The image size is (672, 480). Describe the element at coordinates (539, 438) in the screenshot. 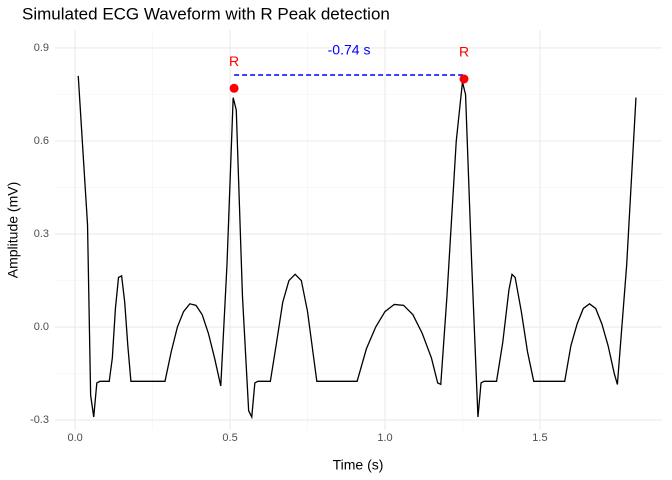

I see `x-tick-label: 1.5` at that location.